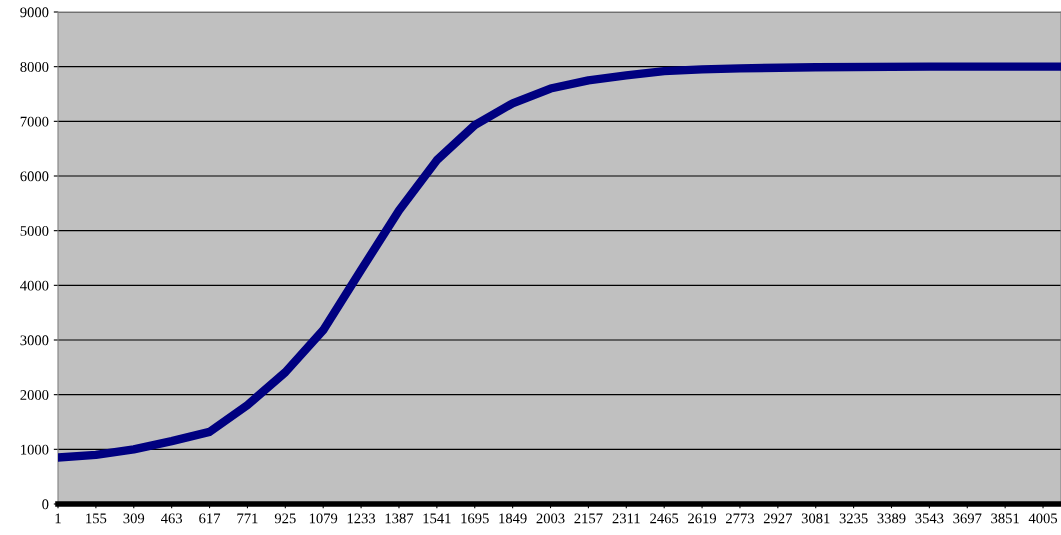  I want to click on y-tick-label: 0, so click(45, 504).